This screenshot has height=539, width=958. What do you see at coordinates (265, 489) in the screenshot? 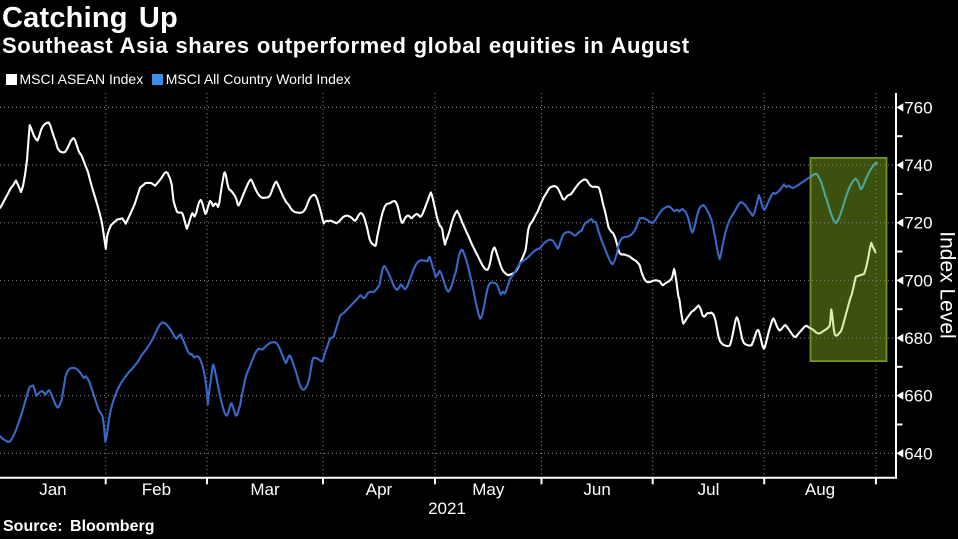
I see `svg-text: Mar` at bounding box center [265, 489].